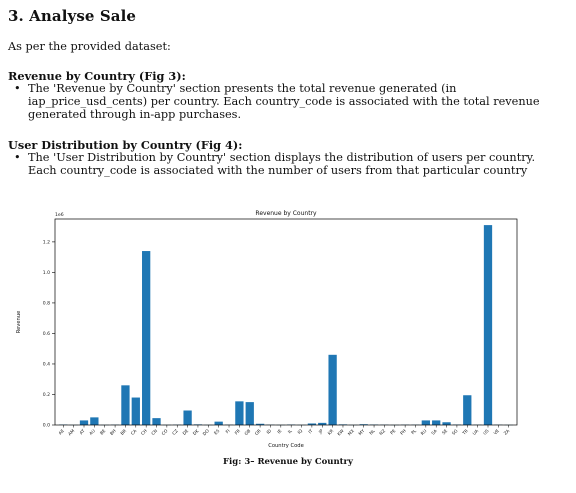 The width and height of the screenshot is (576, 493). What do you see at coordinates (175, 432) in the screenshot?
I see `x-tick-label: CZ` at bounding box center [175, 432].